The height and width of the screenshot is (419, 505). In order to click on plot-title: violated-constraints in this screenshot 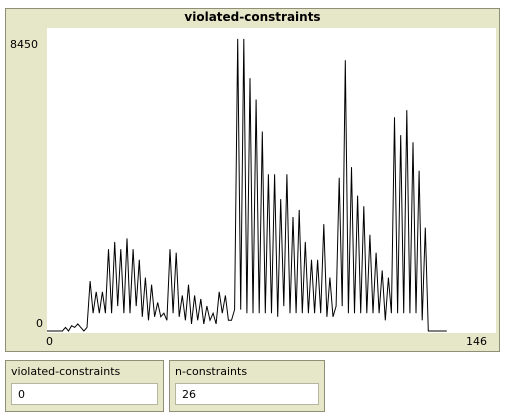, I will do `click(252, 17)`.